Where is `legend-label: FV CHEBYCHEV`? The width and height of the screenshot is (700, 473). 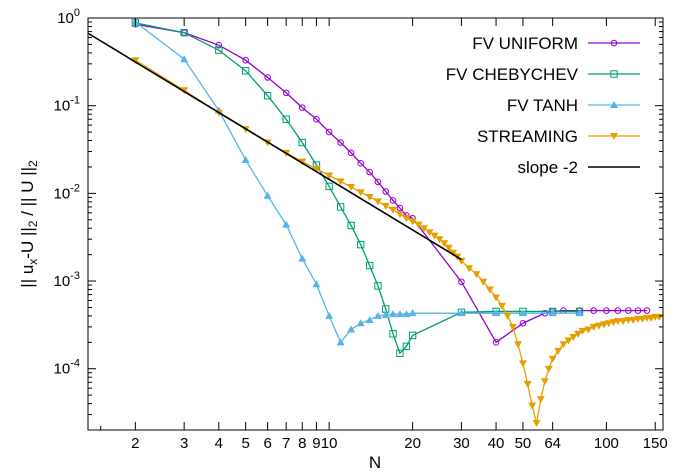 legend-label: FV CHEBYCHEV is located at coordinates (512, 74).